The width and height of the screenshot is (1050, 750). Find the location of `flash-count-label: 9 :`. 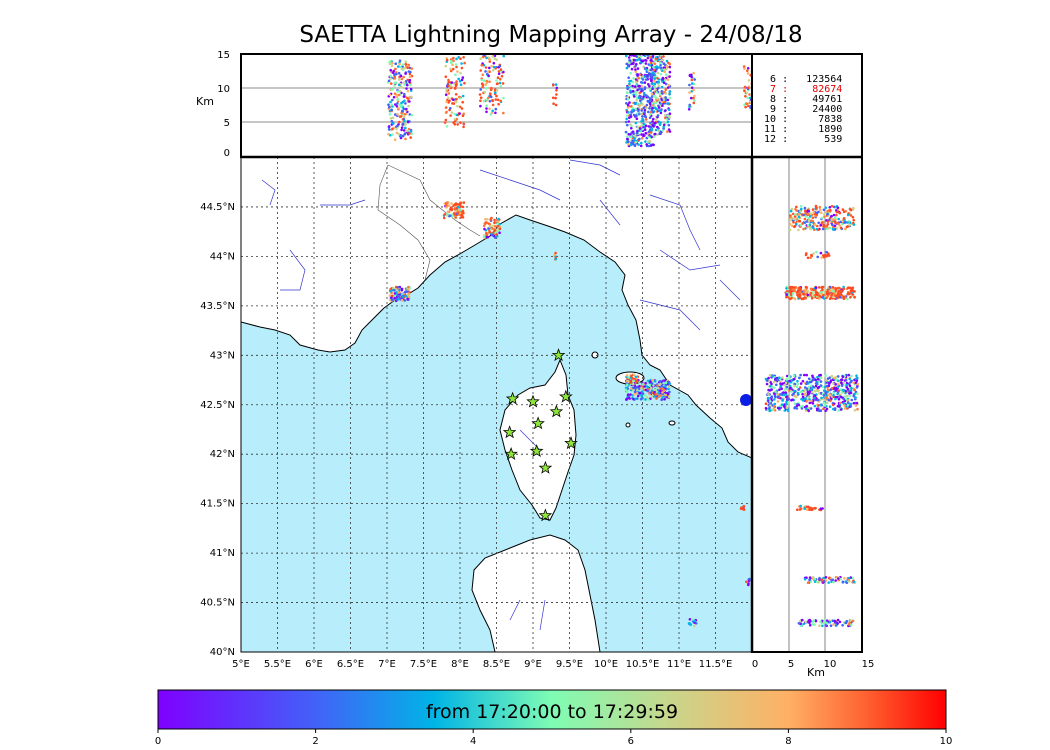

flash-count-label: 9 : is located at coordinates (773, 109).